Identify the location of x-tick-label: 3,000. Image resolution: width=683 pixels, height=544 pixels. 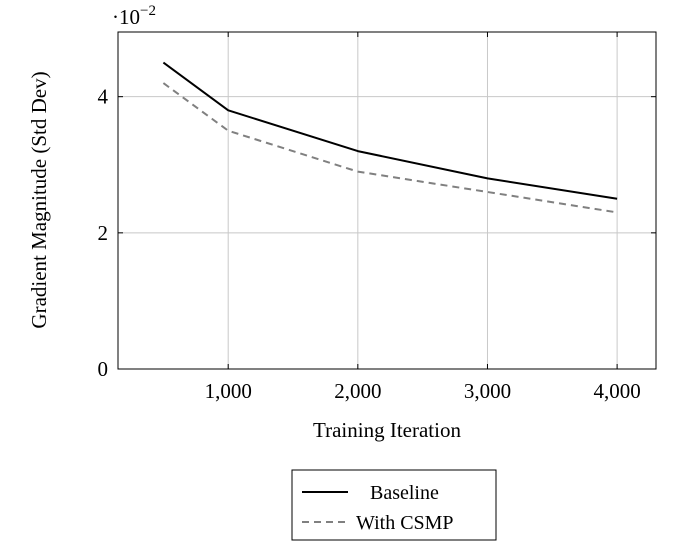
(487, 391).